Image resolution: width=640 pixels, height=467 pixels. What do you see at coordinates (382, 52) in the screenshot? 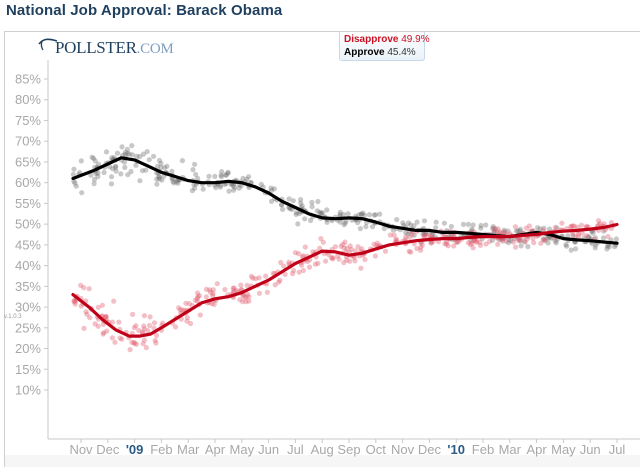
I see `legend-approve: Approve 45.4%` at bounding box center [382, 52].